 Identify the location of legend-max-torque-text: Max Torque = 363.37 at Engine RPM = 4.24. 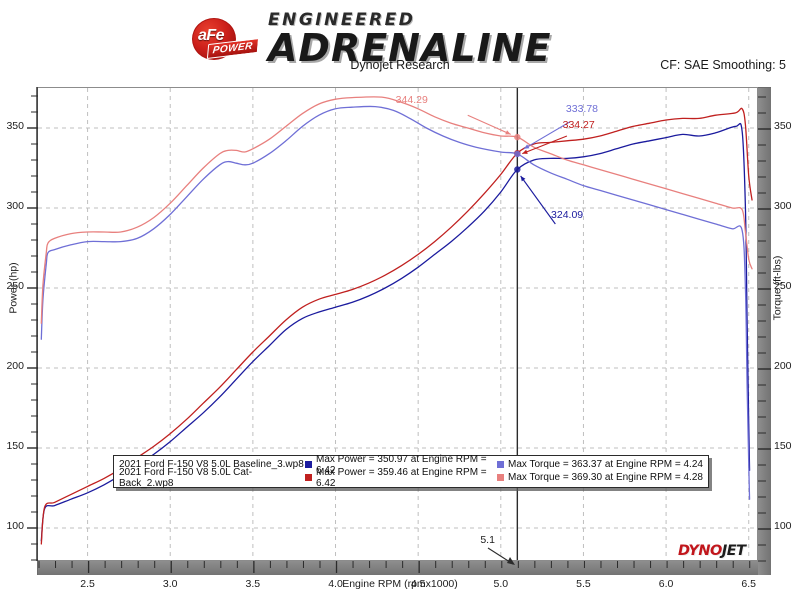
(605, 464).